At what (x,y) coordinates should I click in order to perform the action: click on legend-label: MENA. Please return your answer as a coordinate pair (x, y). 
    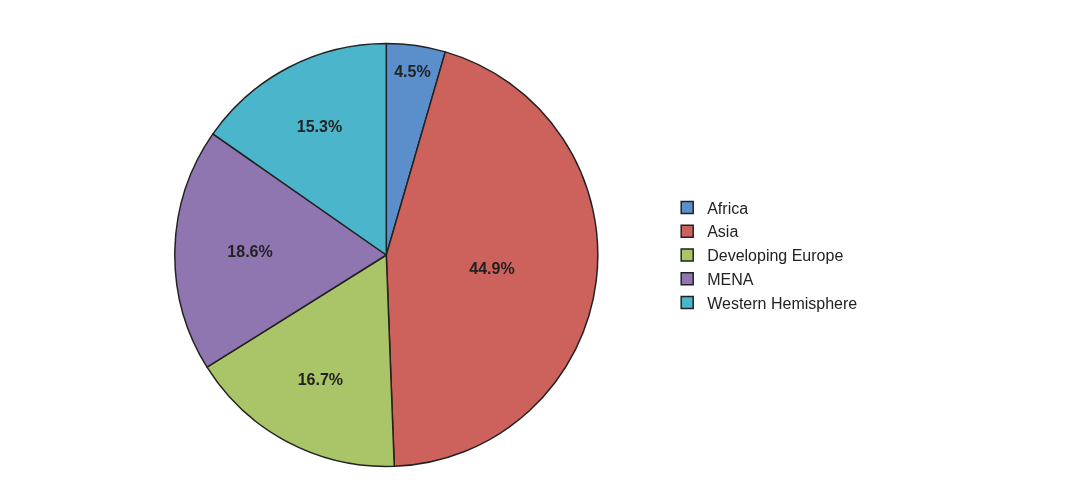
    Looking at the image, I should click on (730, 280).